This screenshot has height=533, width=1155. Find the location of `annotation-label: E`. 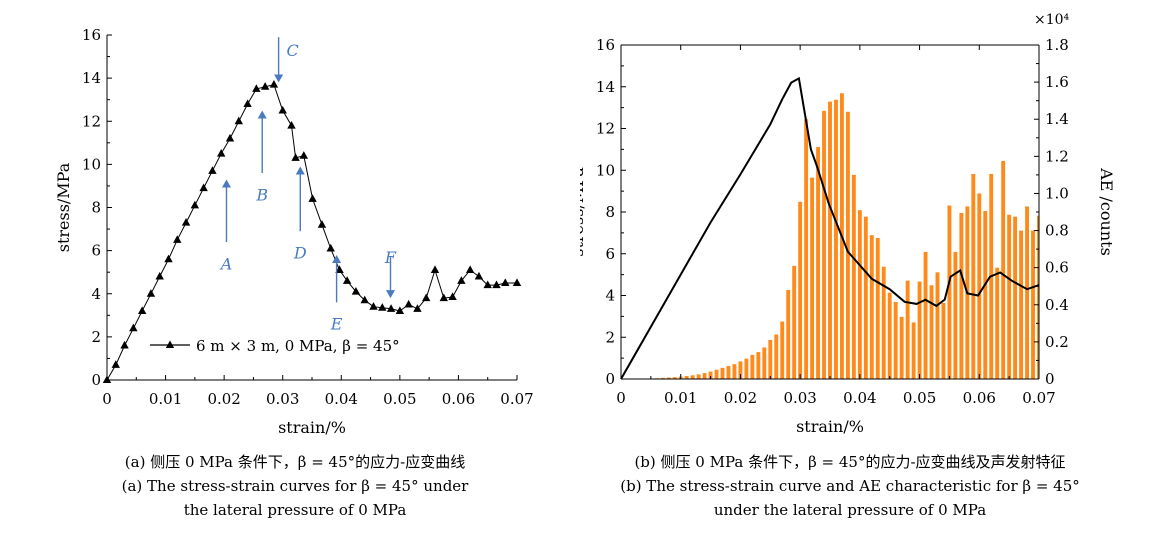

annotation-label: E is located at coordinates (336, 324).